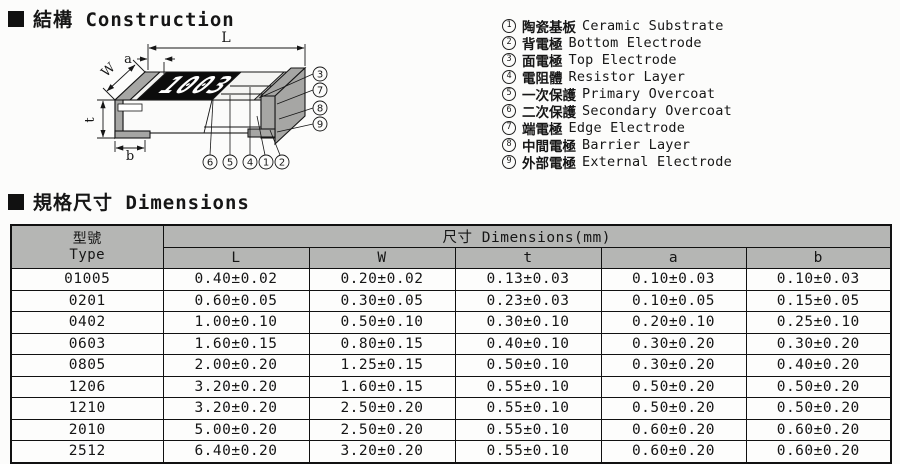 The width and height of the screenshot is (900, 464). I want to click on legend-item: 3 面電極 Top Electrode, so click(617, 60).